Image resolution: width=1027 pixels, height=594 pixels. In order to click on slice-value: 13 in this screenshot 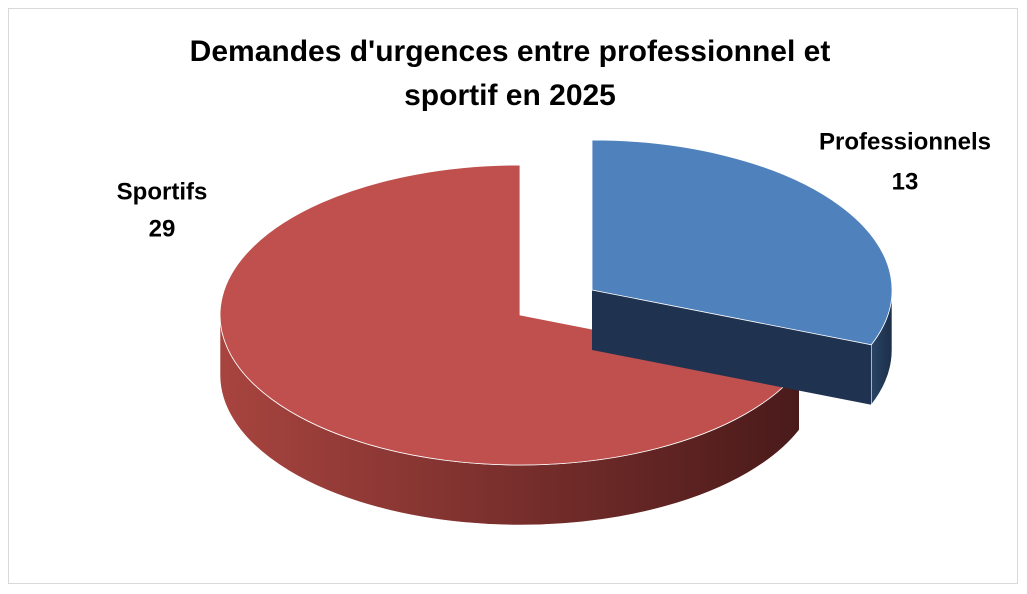, I will do `click(905, 181)`.